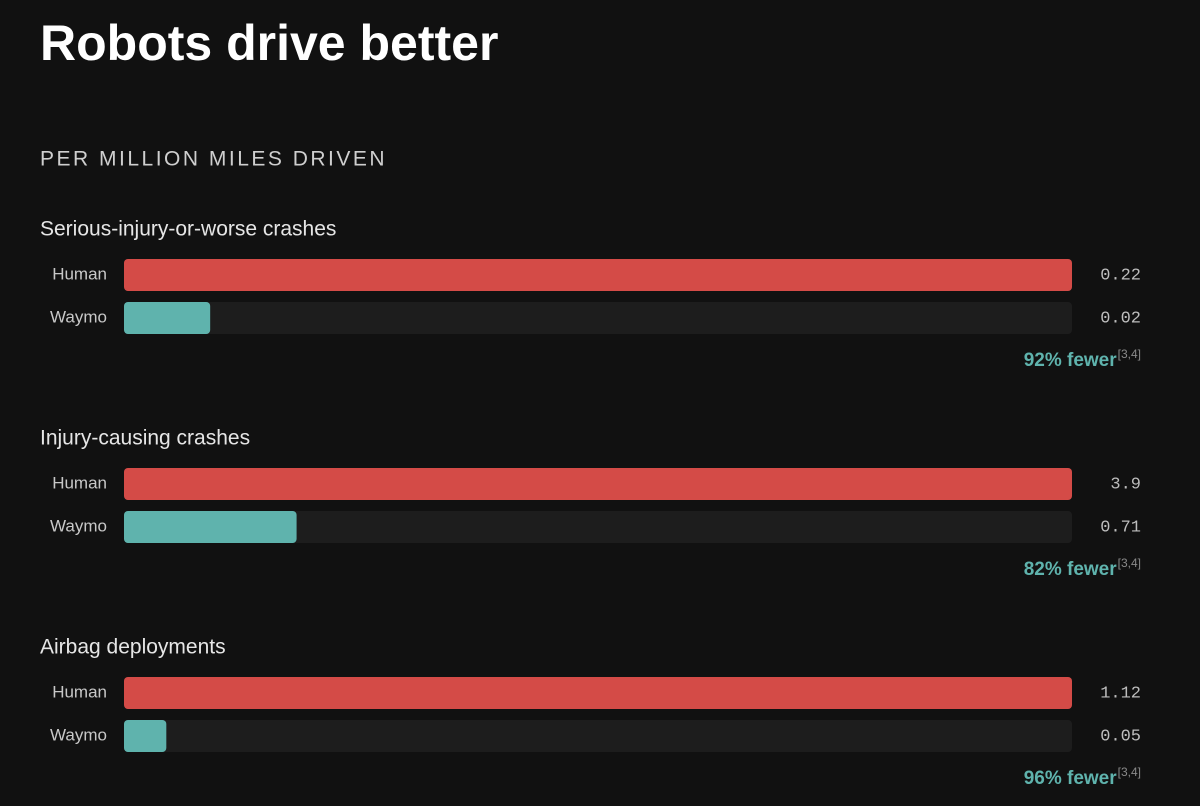  What do you see at coordinates (1071, 569) in the screenshot?
I see `annotation: 82% fewer` at bounding box center [1071, 569].